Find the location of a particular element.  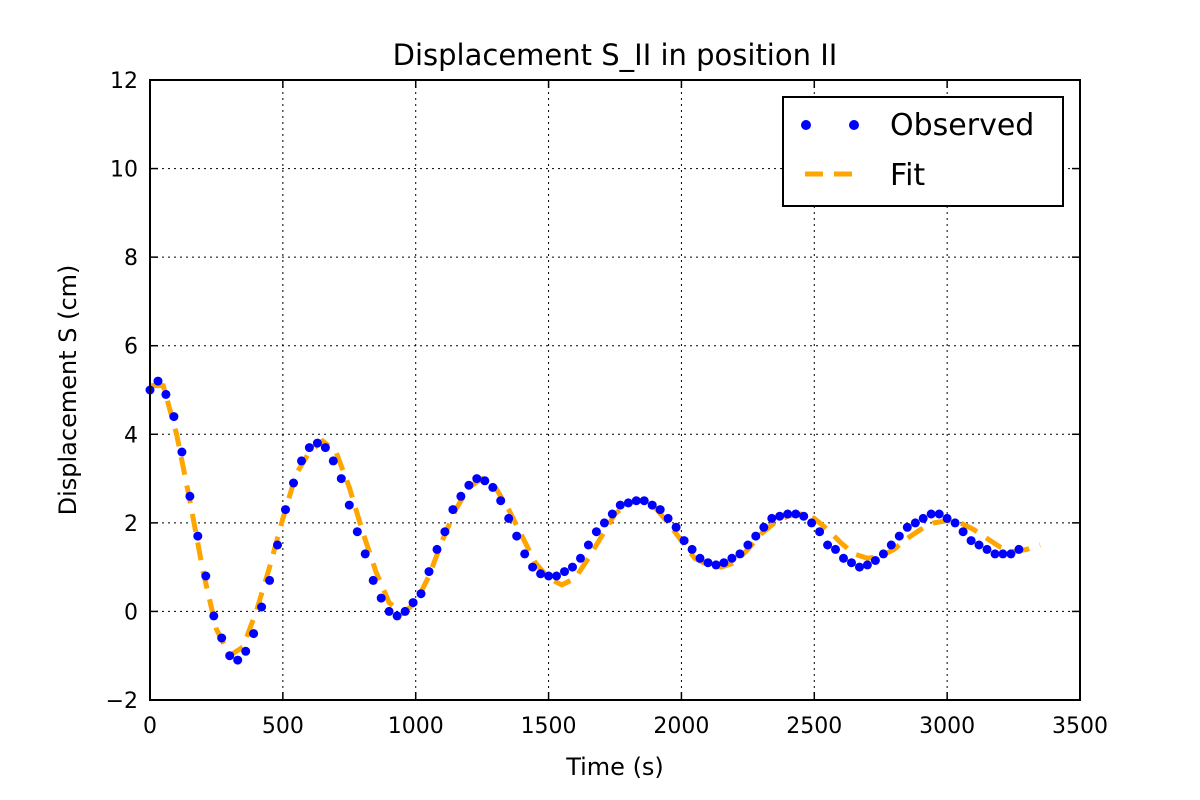

x-tick-label: 500 is located at coordinates (283, 726).